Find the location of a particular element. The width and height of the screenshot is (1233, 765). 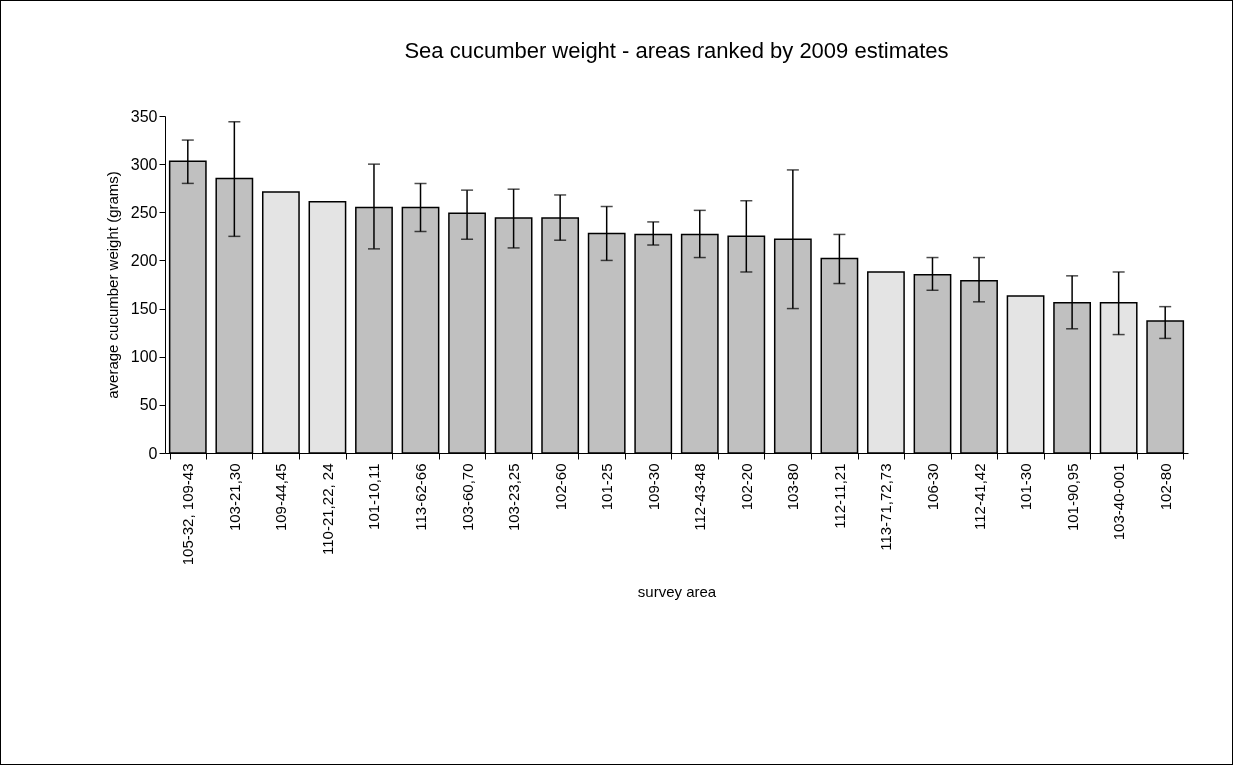

y-tick-label: 100 is located at coordinates (144, 357).